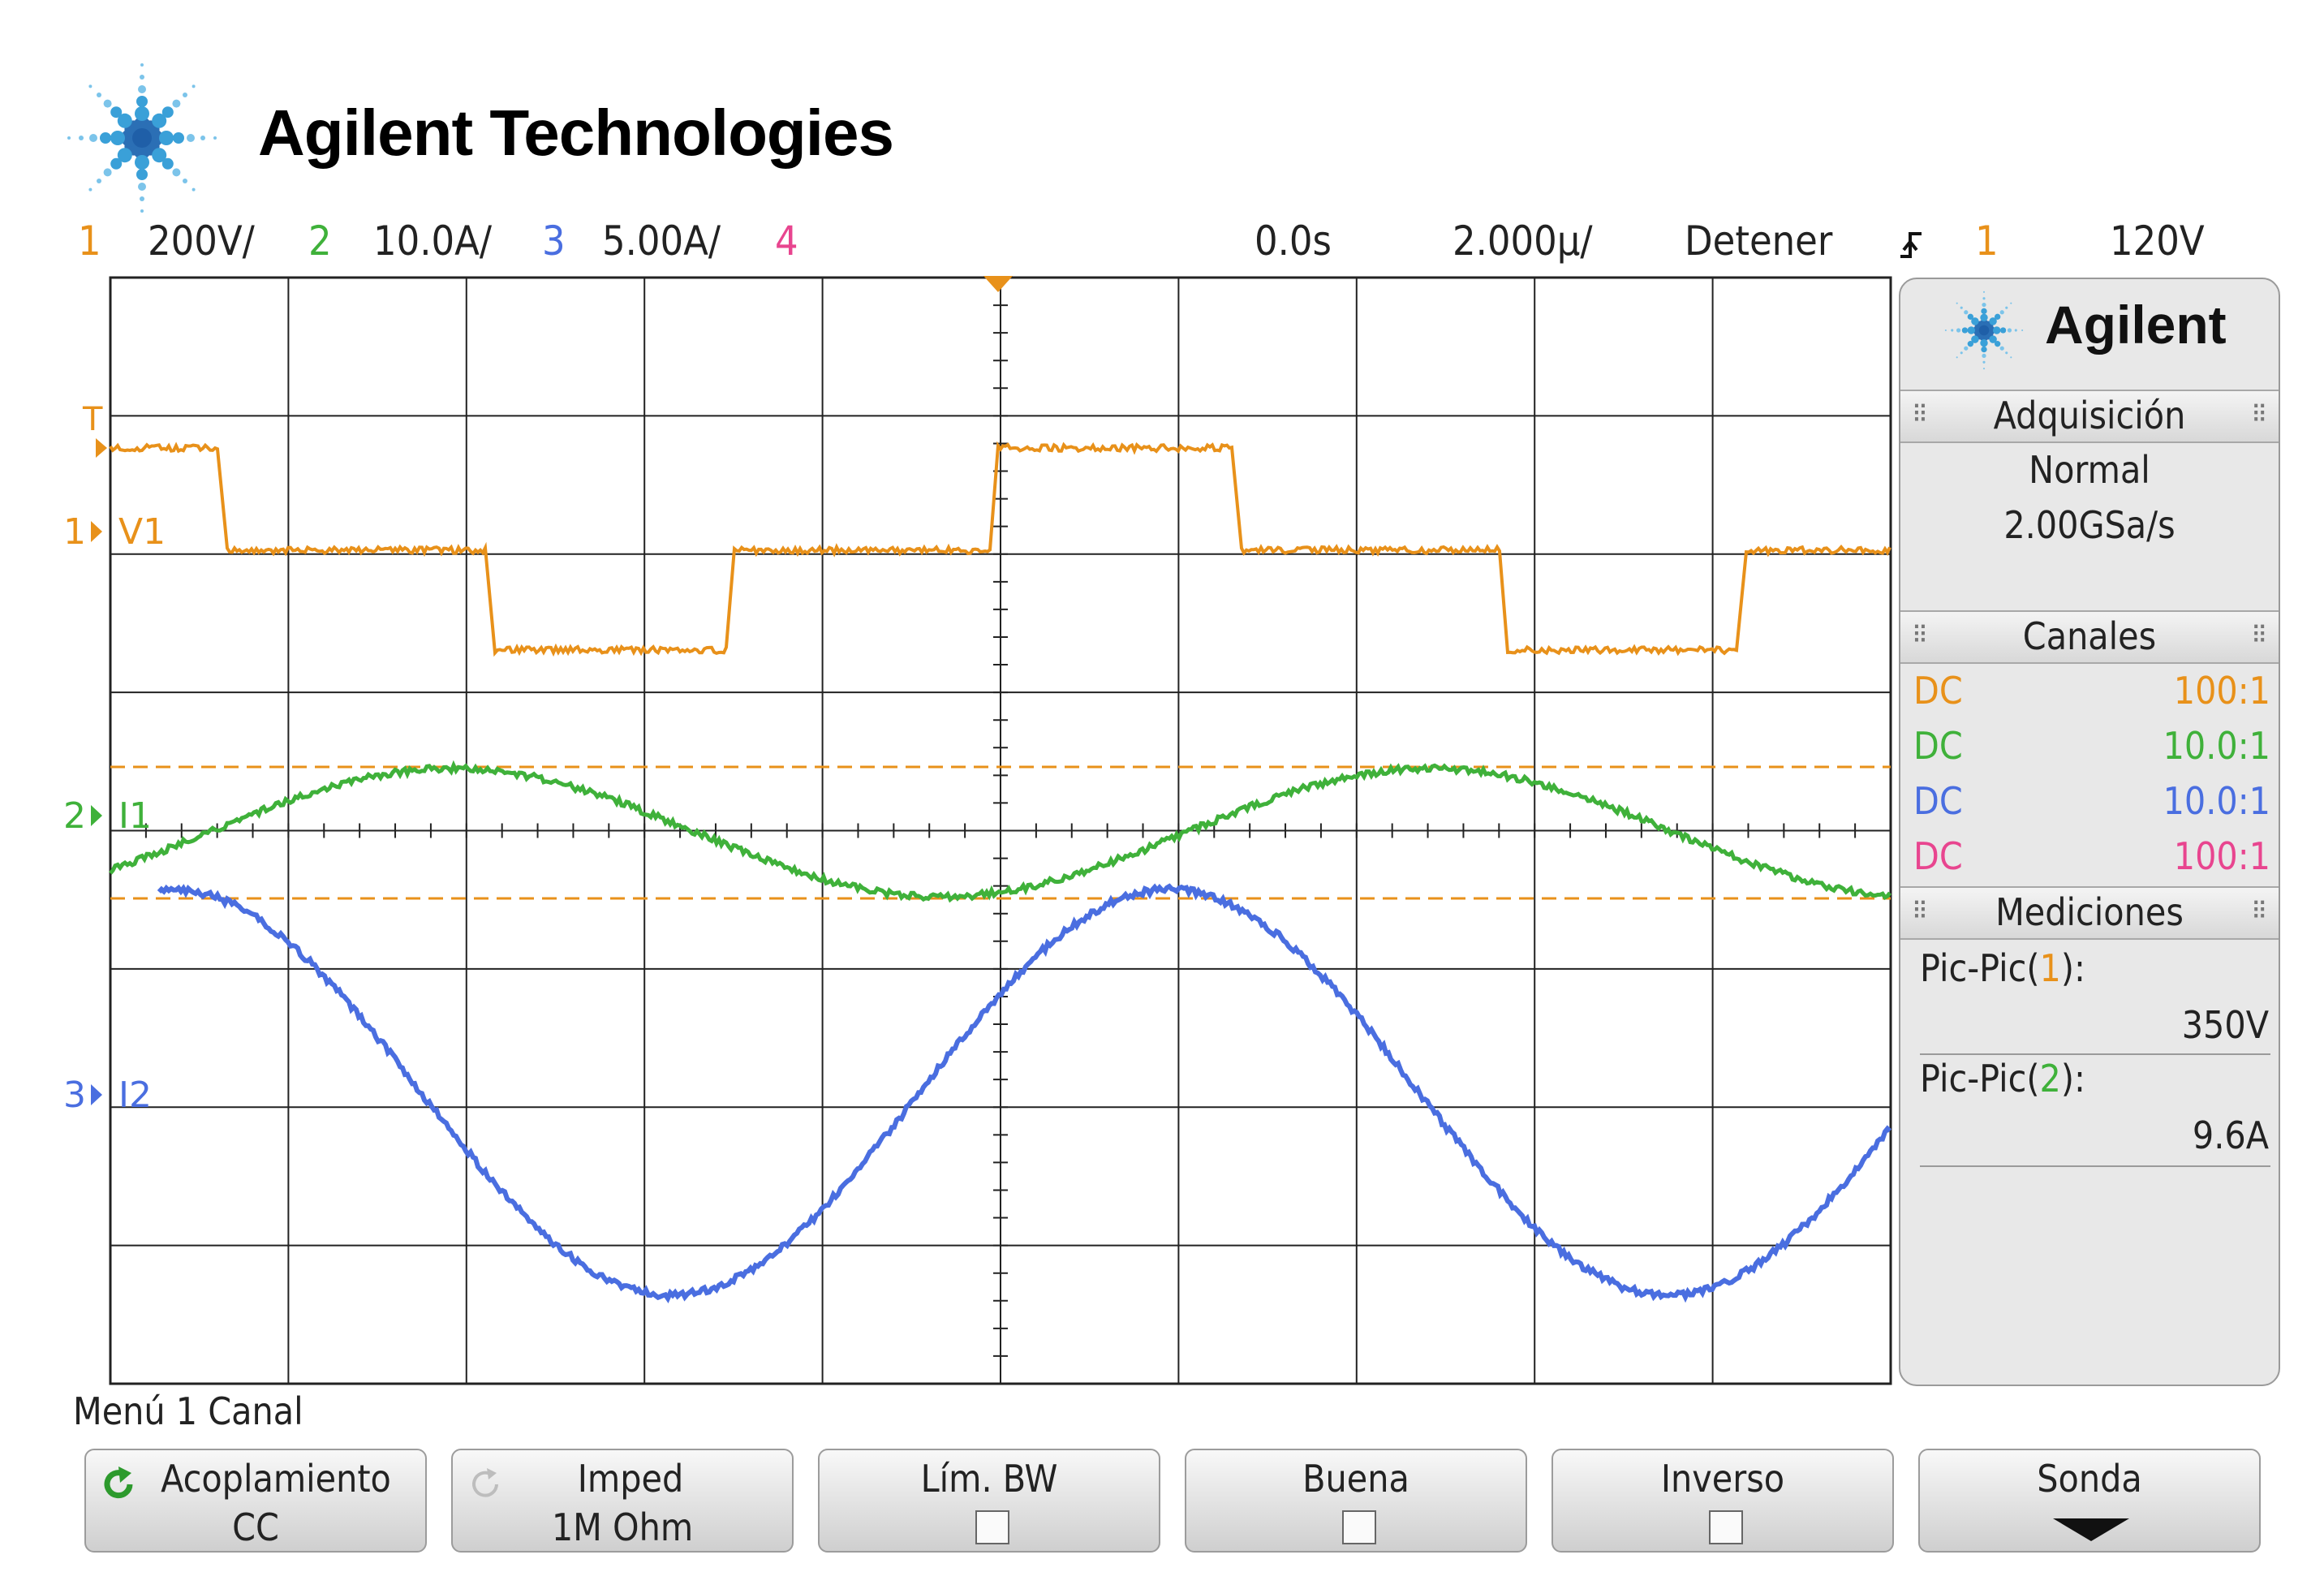  I want to click on trigger-level-marker: T, so click(92, 419).